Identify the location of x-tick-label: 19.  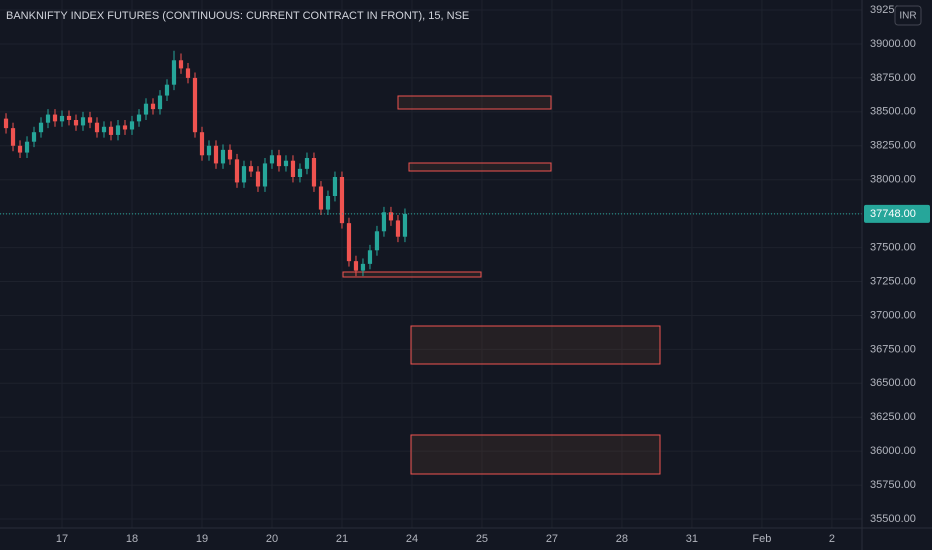
(202, 539).